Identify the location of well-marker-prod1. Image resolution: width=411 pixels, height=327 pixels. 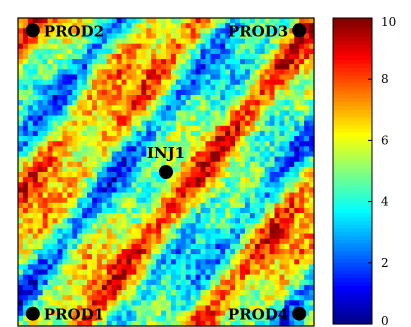
(32, 313).